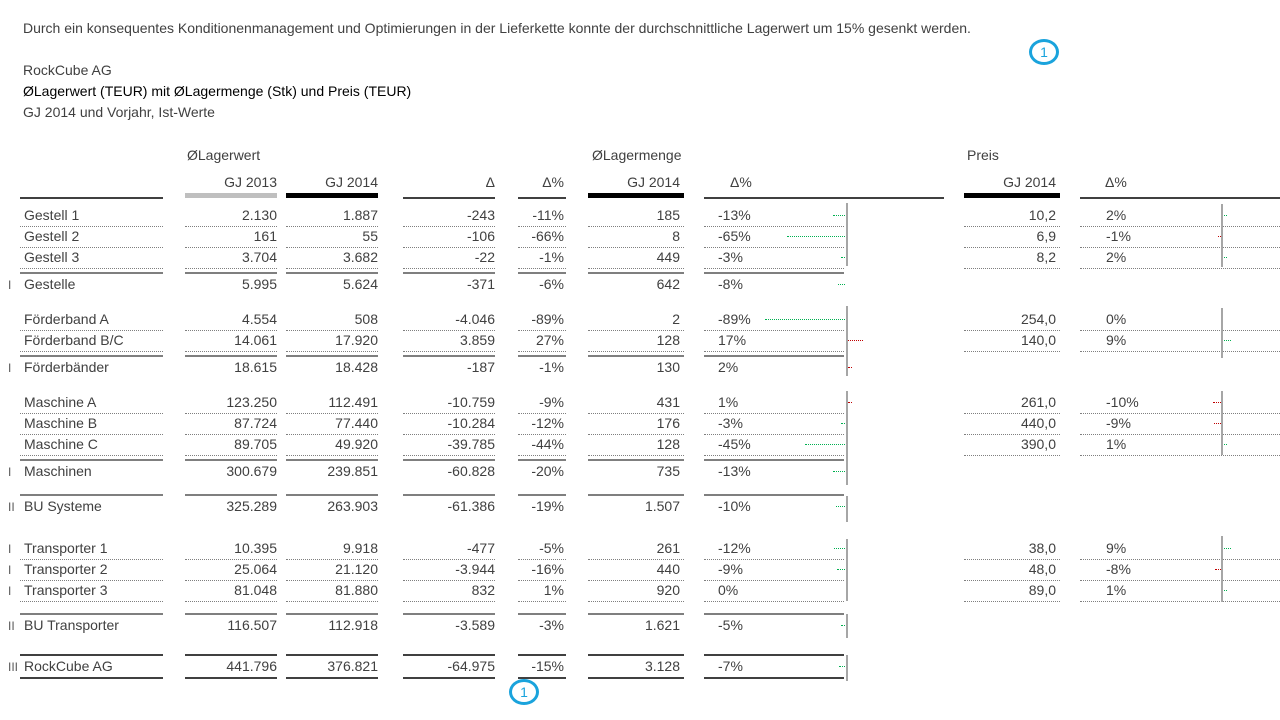 This screenshot has width=1280, height=720. Describe the element at coordinates (353, 402) in the screenshot. I see `cell-lw-cur: 112.491` at that location.